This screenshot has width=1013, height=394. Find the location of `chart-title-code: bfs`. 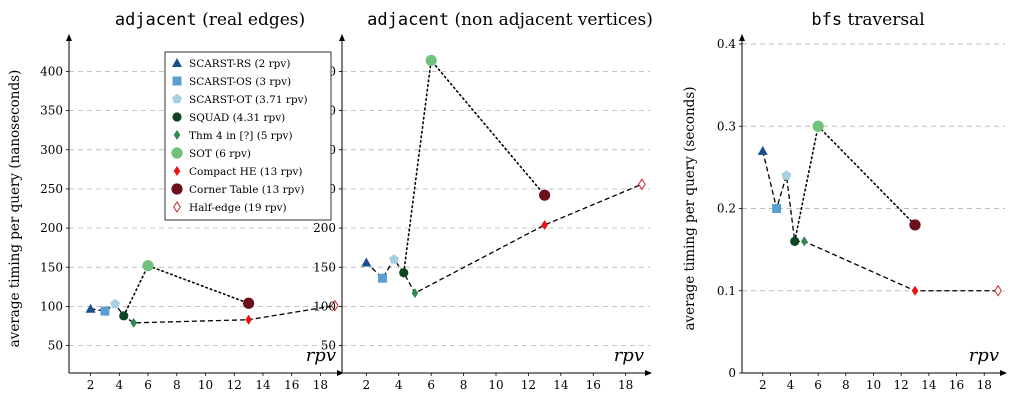

chart-title-code: bfs is located at coordinates (826, 20).